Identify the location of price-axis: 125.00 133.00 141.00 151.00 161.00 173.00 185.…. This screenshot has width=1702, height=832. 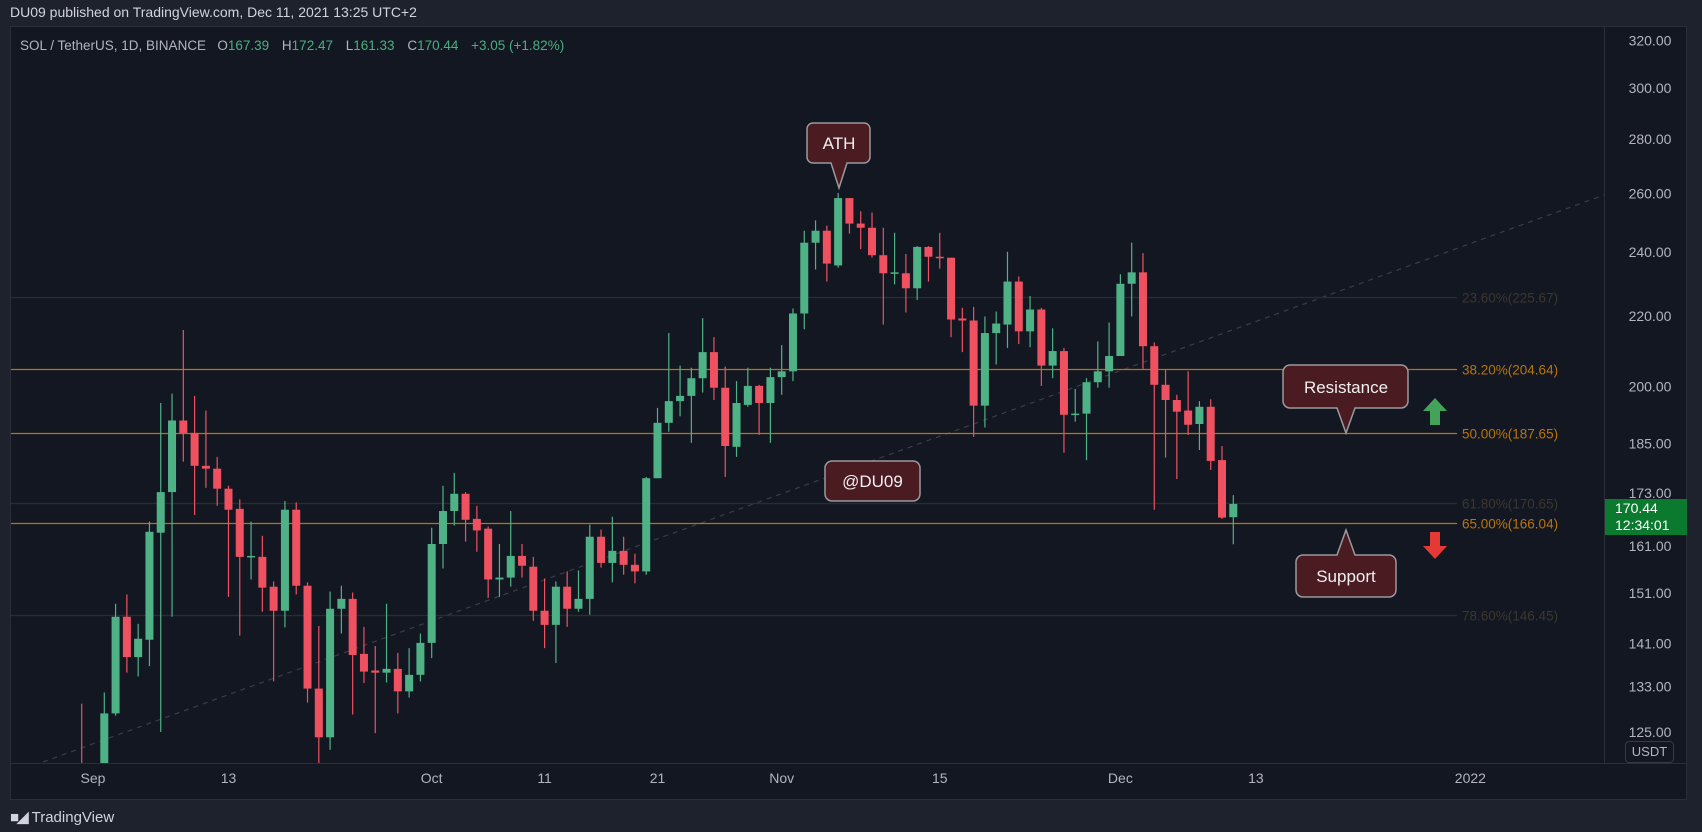
(1650, 386).